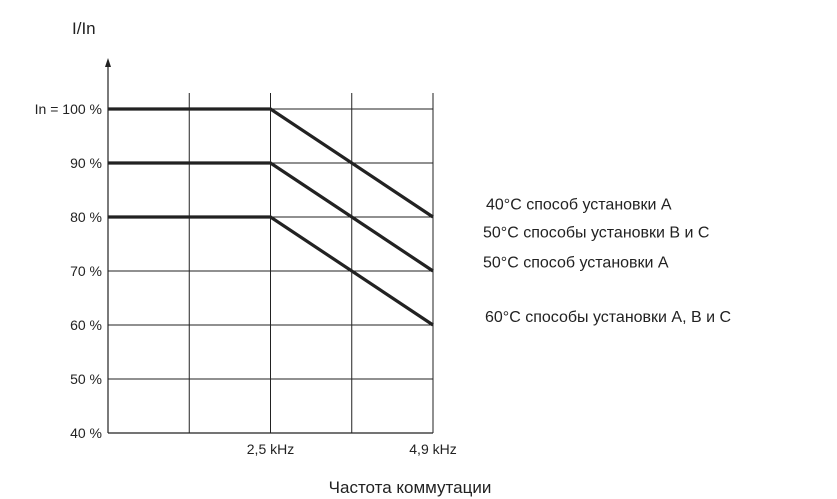  What do you see at coordinates (84, 28) in the screenshot?
I see `y-axis-label: I/In` at bounding box center [84, 28].